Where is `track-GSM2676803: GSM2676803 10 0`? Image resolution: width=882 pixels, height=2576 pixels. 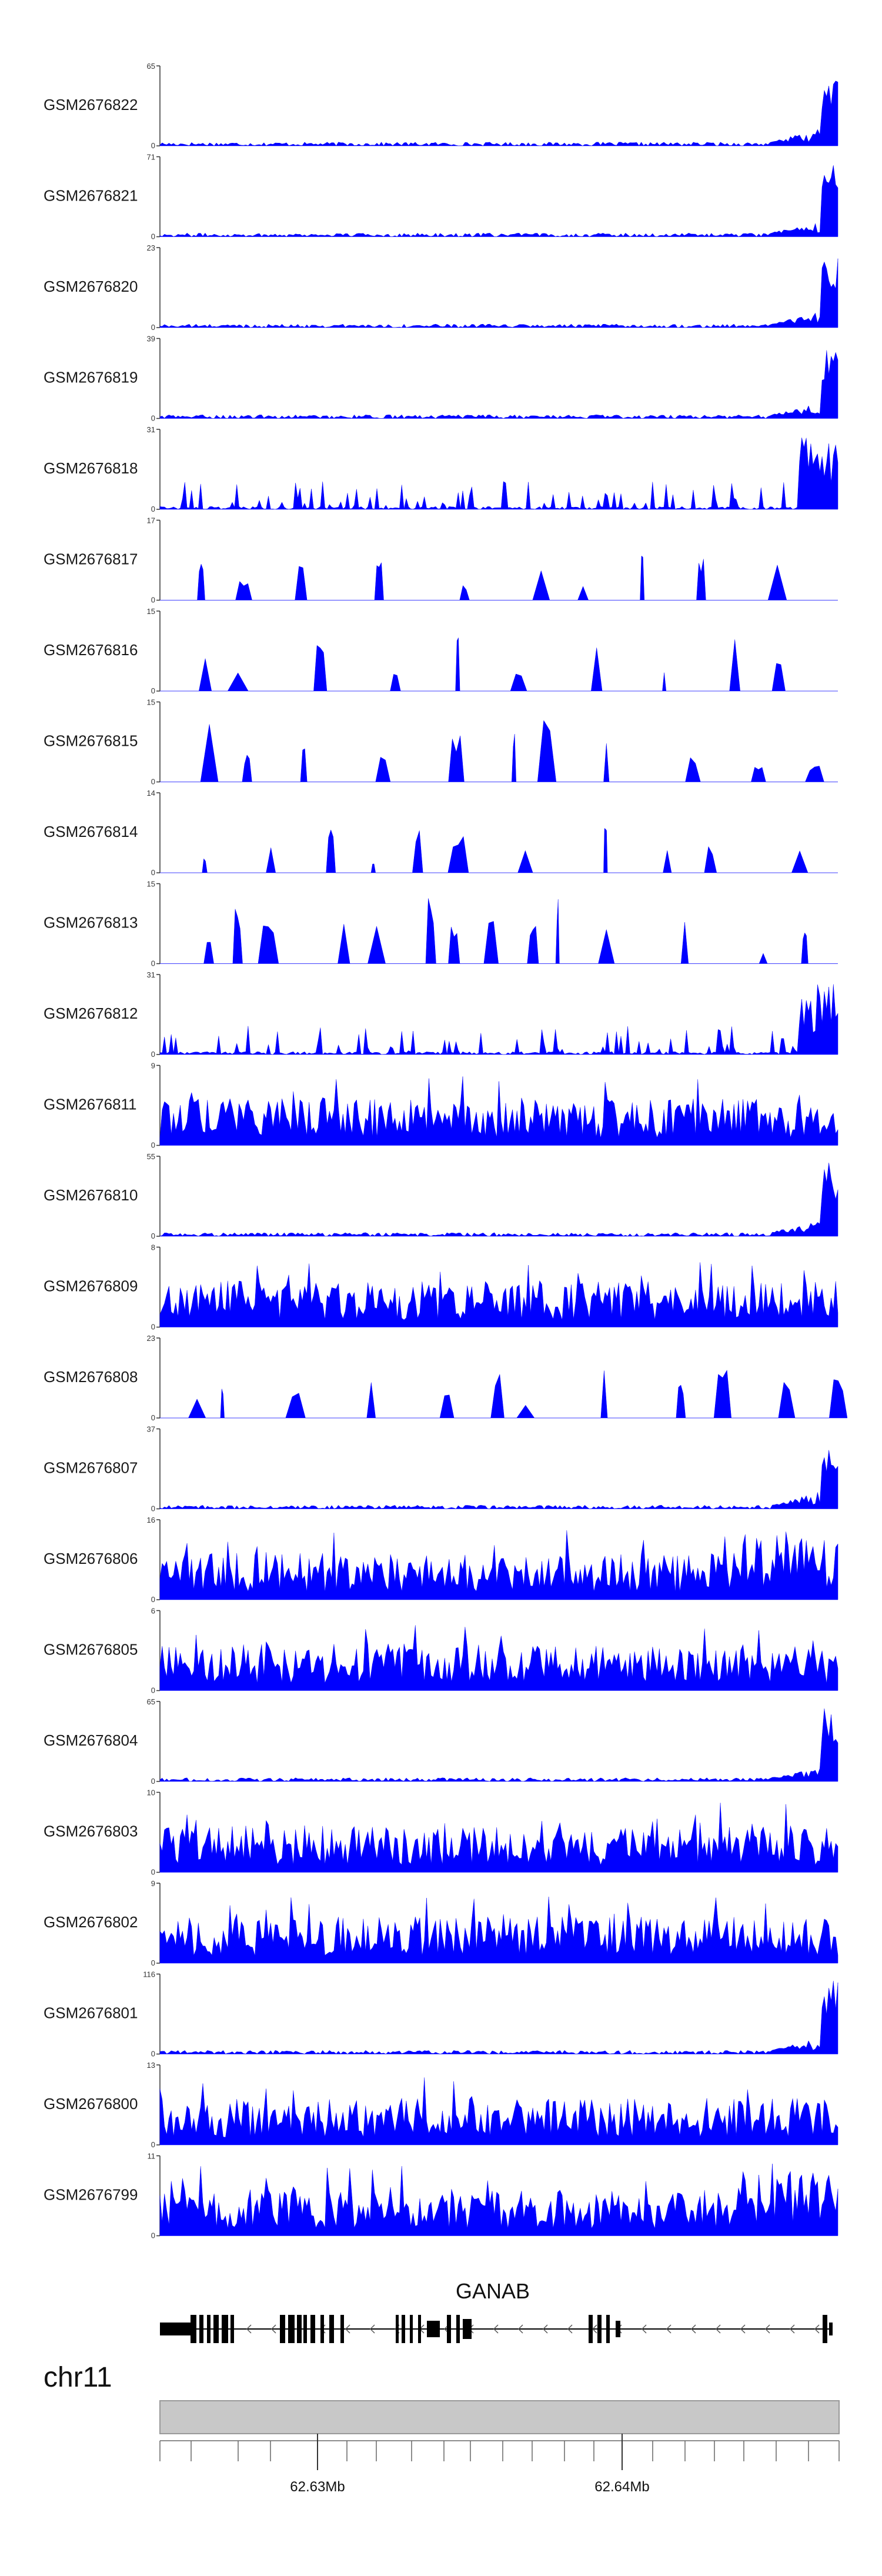 track-GSM2676803: GSM2676803 10 0 is located at coordinates (441, 1832).